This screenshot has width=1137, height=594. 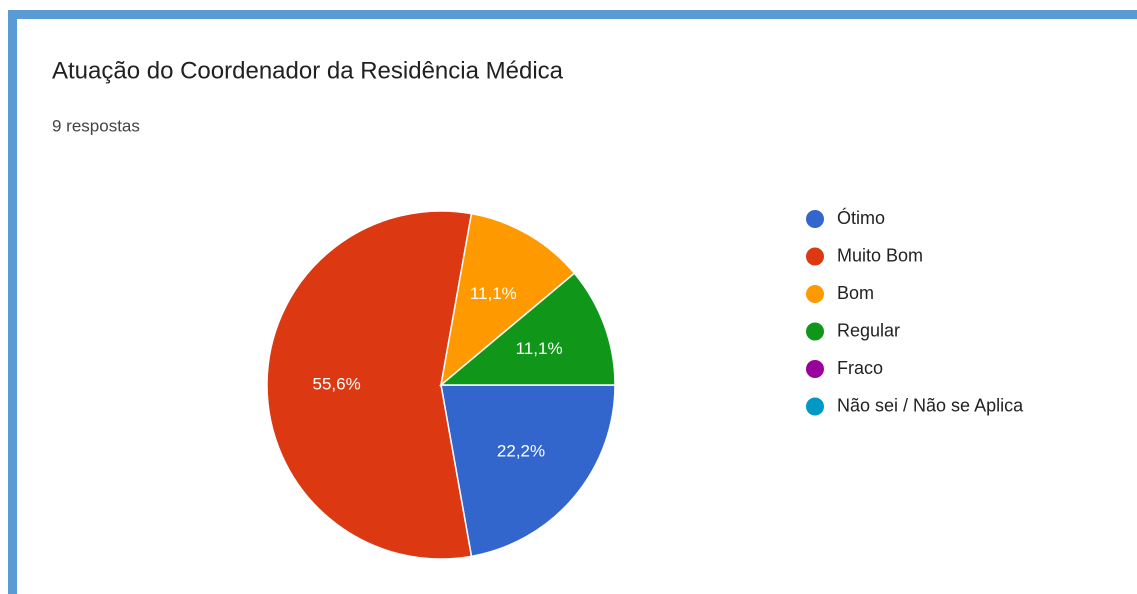 What do you see at coordinates (861, 217) in the screenshot?
I see `legend-label: Ótimo` at bounding box center [861, 217].